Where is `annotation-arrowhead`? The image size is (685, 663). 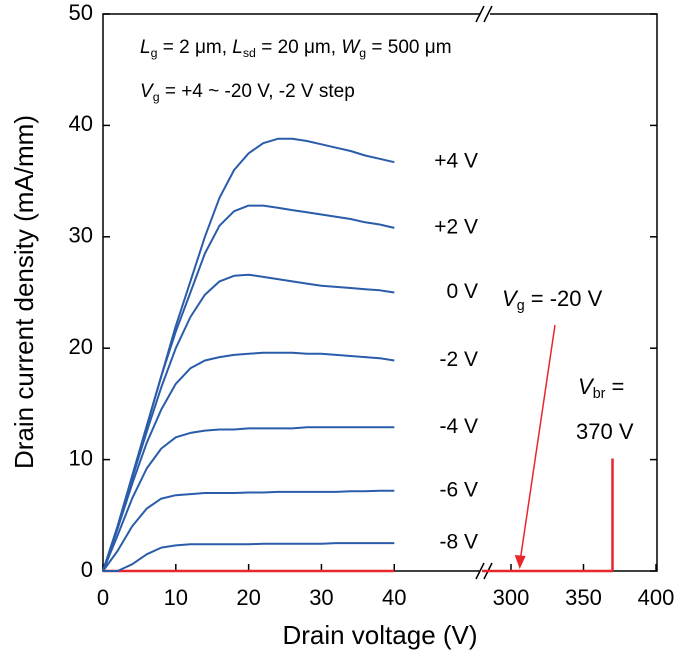
annotation-arrowhead is located at coordinates (520, 562).